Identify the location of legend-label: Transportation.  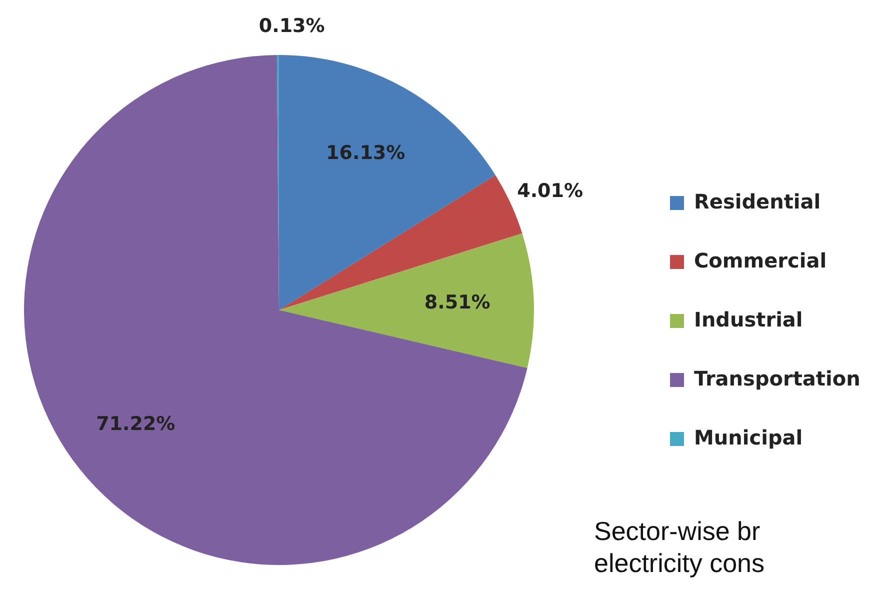
(777, 378).